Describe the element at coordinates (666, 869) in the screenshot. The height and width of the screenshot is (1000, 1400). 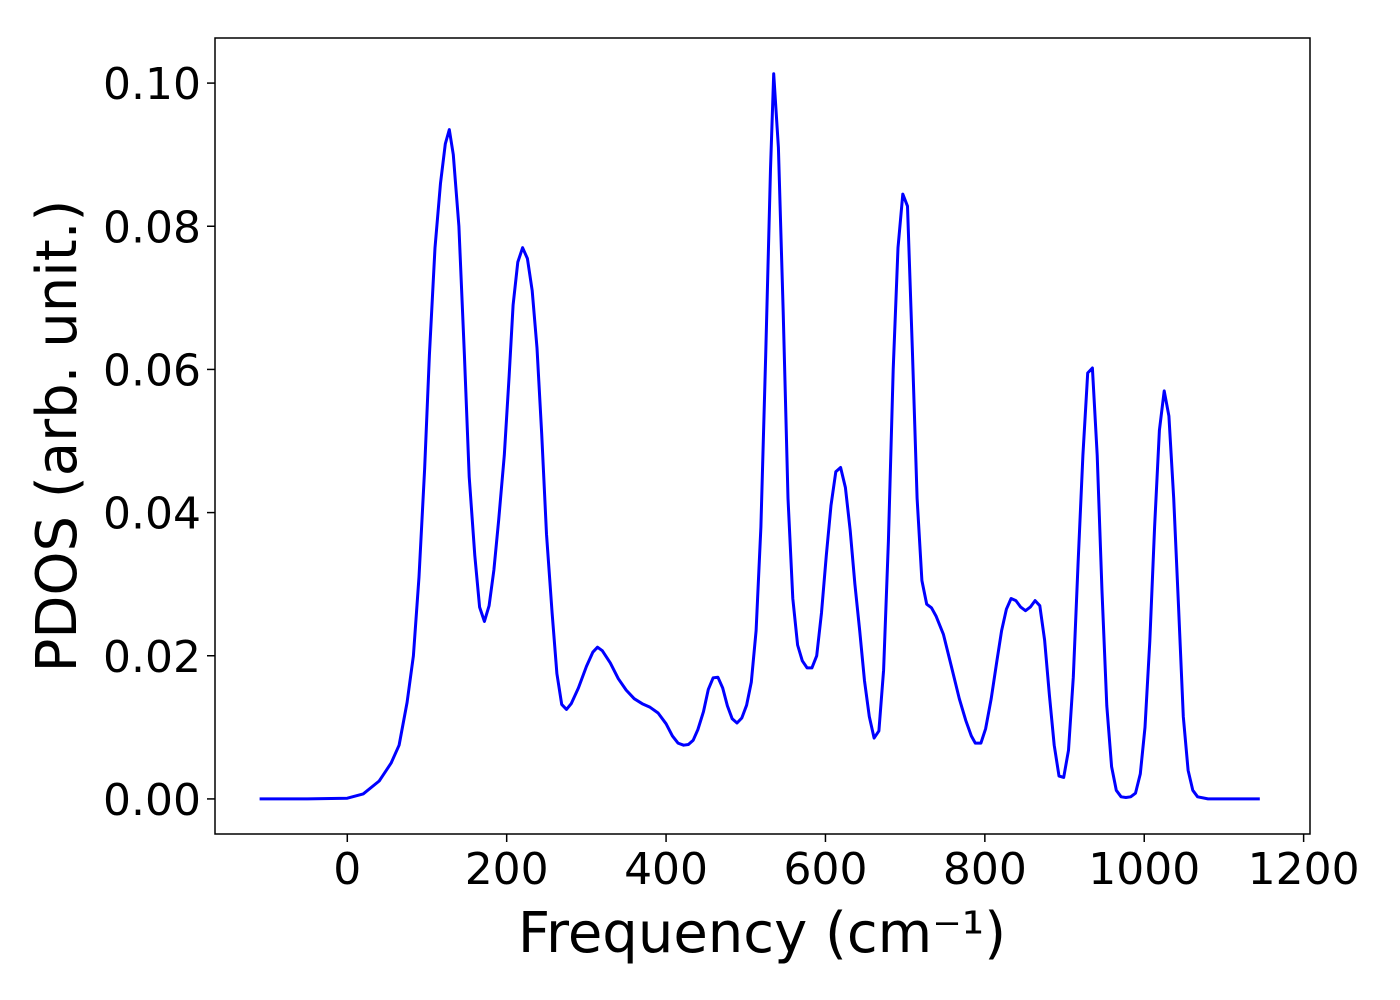
I see `x-tick-label: 400` at that location.